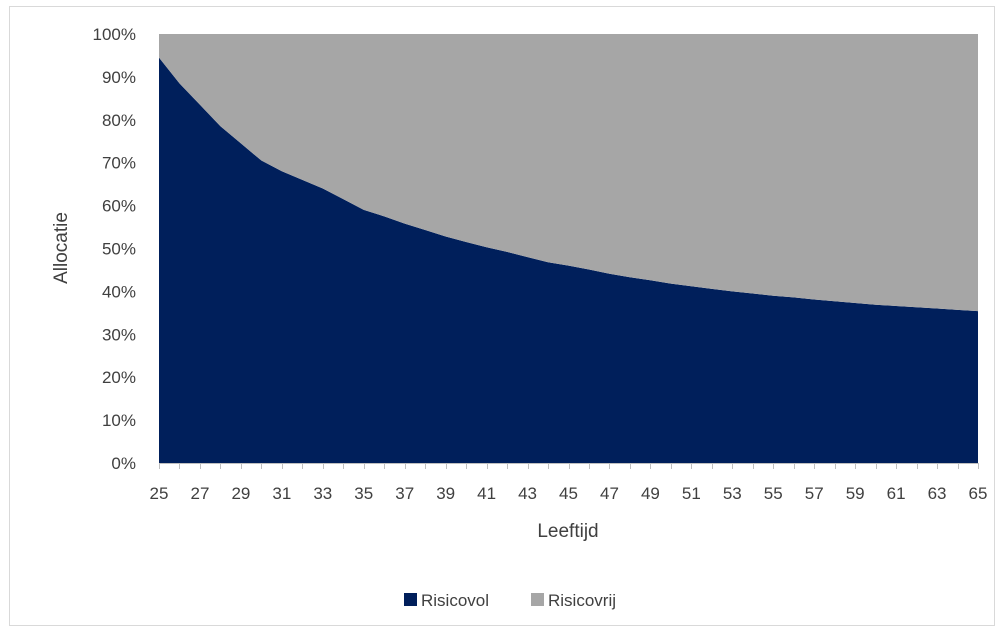 Image resolution: width=1007 pixels, height=633 pixels. What do you see at coordinates (609, 493) in the screenshot?
I see `x-tick-label: 47` at bounding box center [609, 493].